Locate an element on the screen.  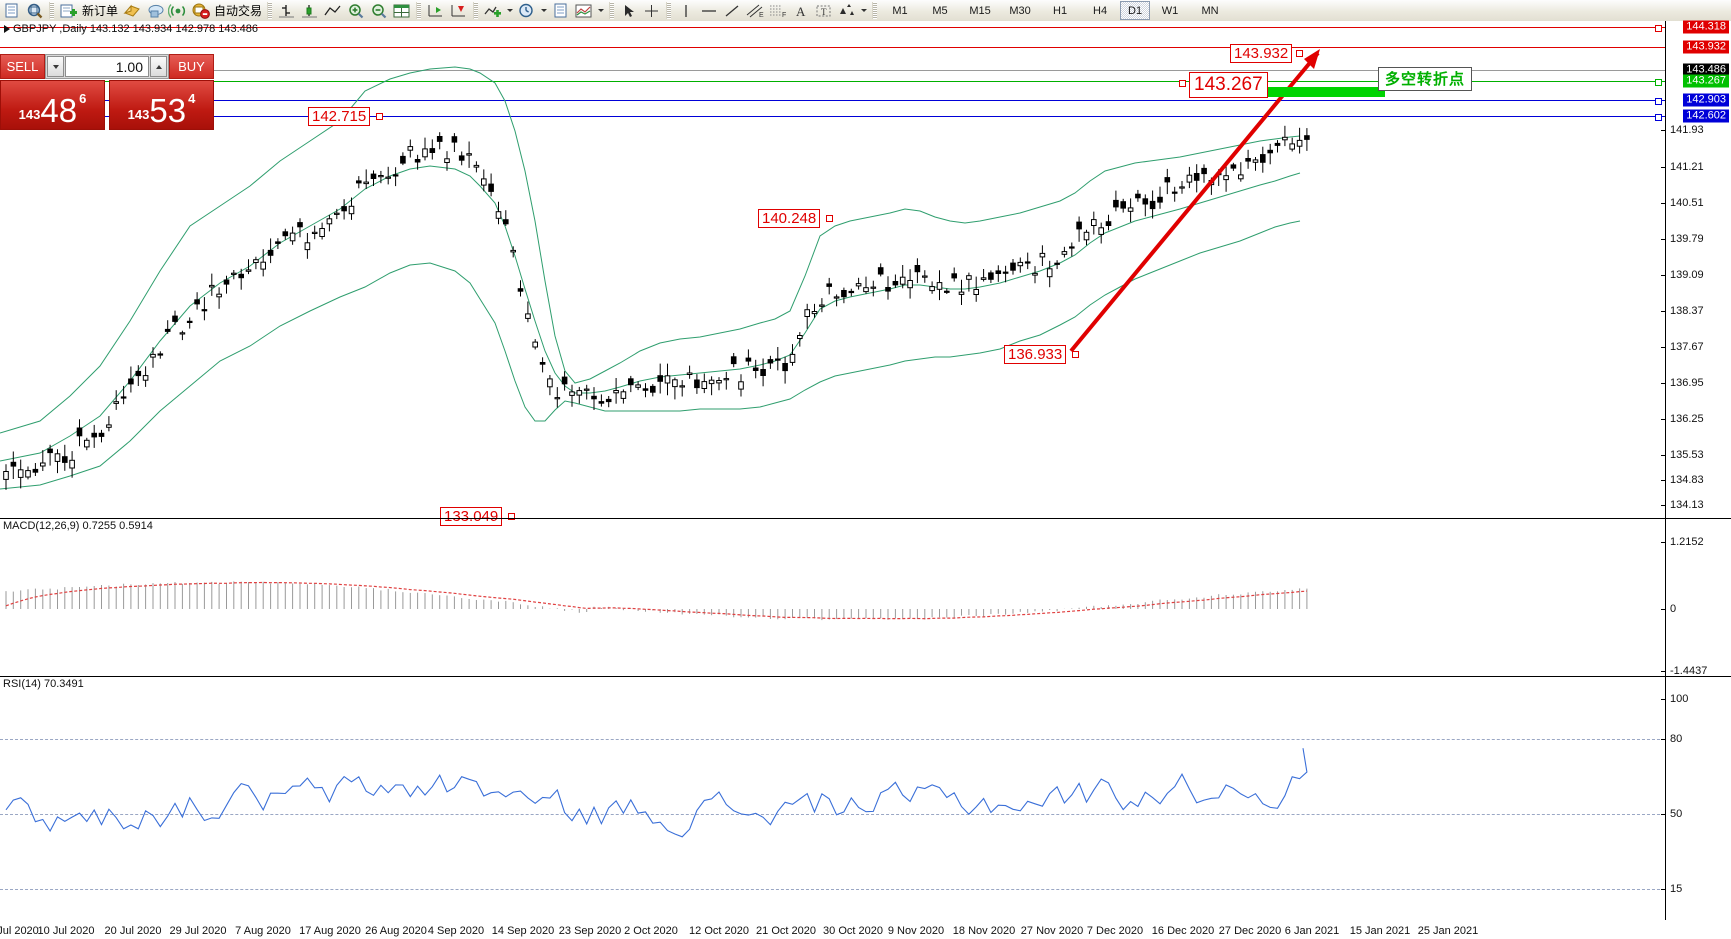
macd-label: MACD(12,26,9) 0.7255 0.5914 is located at coordinates (78, 526).